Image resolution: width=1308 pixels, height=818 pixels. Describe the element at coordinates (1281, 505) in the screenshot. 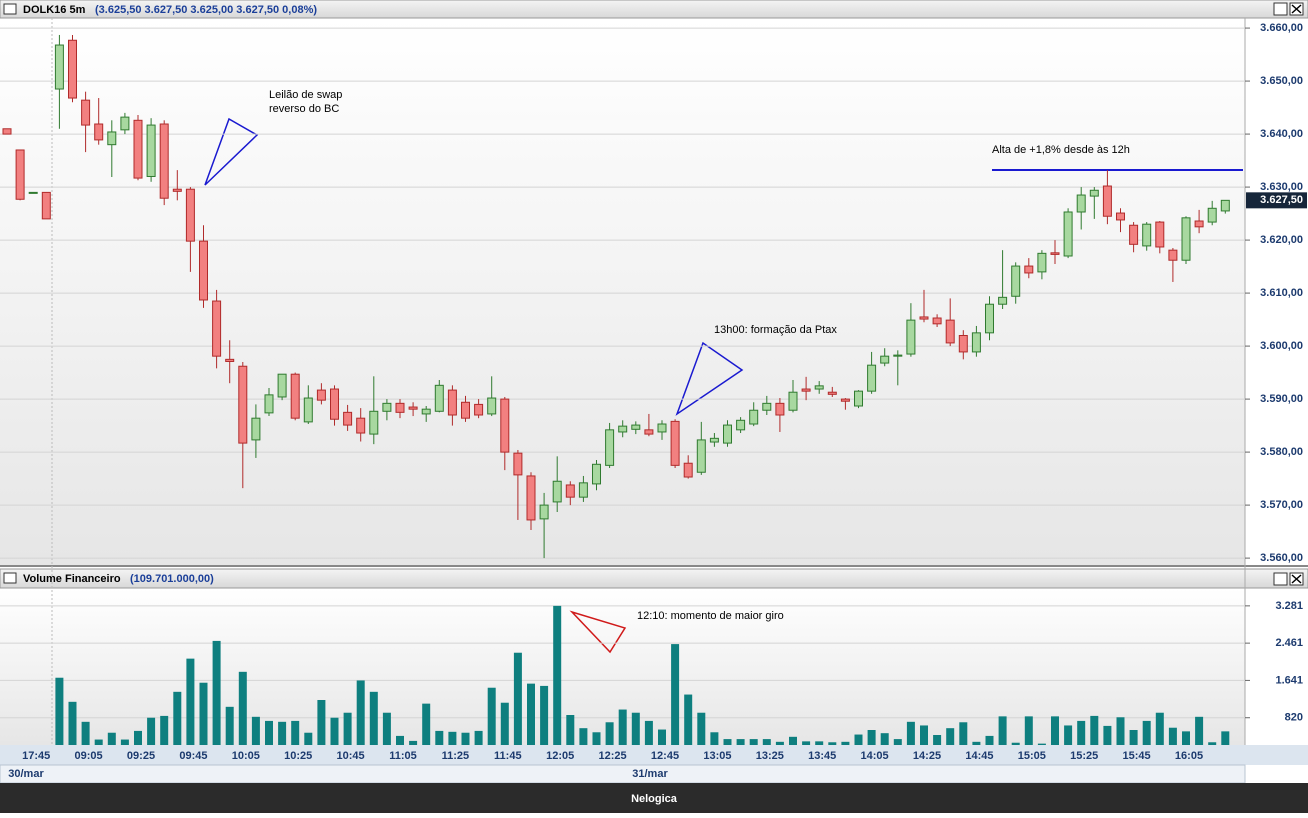

I see `y-tick-label: 3.570,00` at that location.